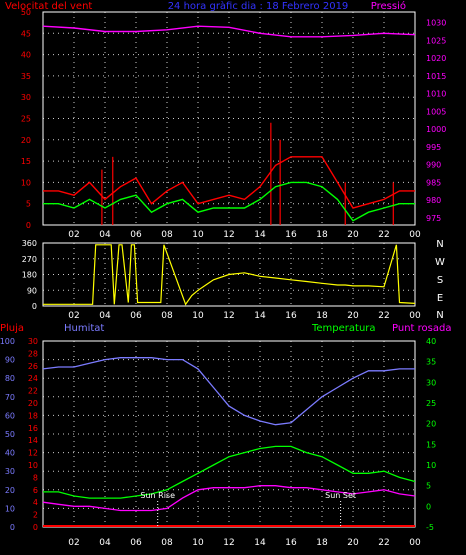 The image size is (466, 555). Describe the element at coordinates (436, 40) in the screenshot. I see `pressure-ytick-label: 1025` at that location.